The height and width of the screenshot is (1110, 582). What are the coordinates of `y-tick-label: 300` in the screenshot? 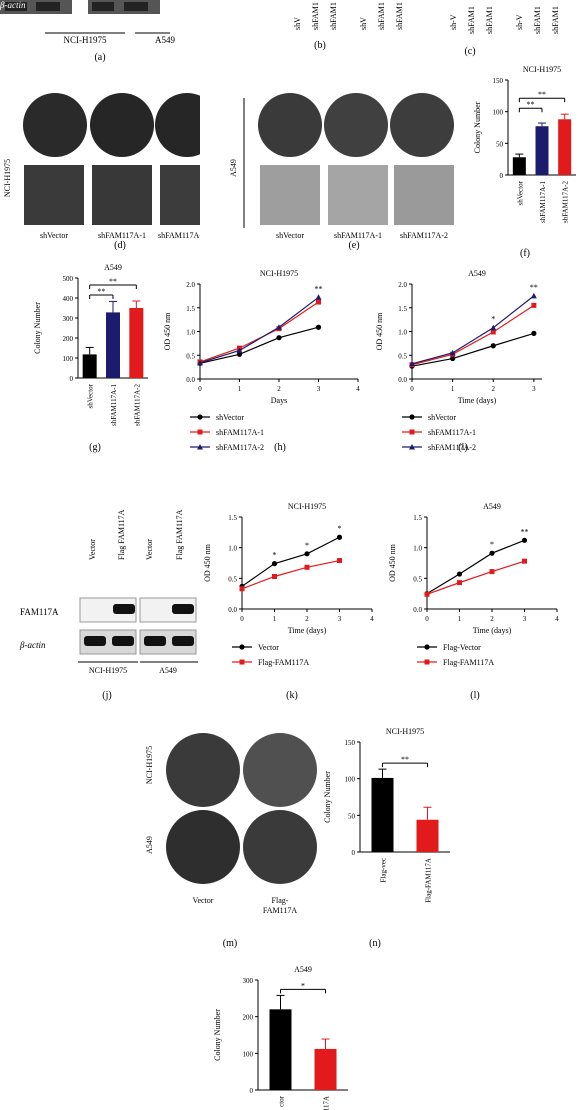 It's located at (248, 981).